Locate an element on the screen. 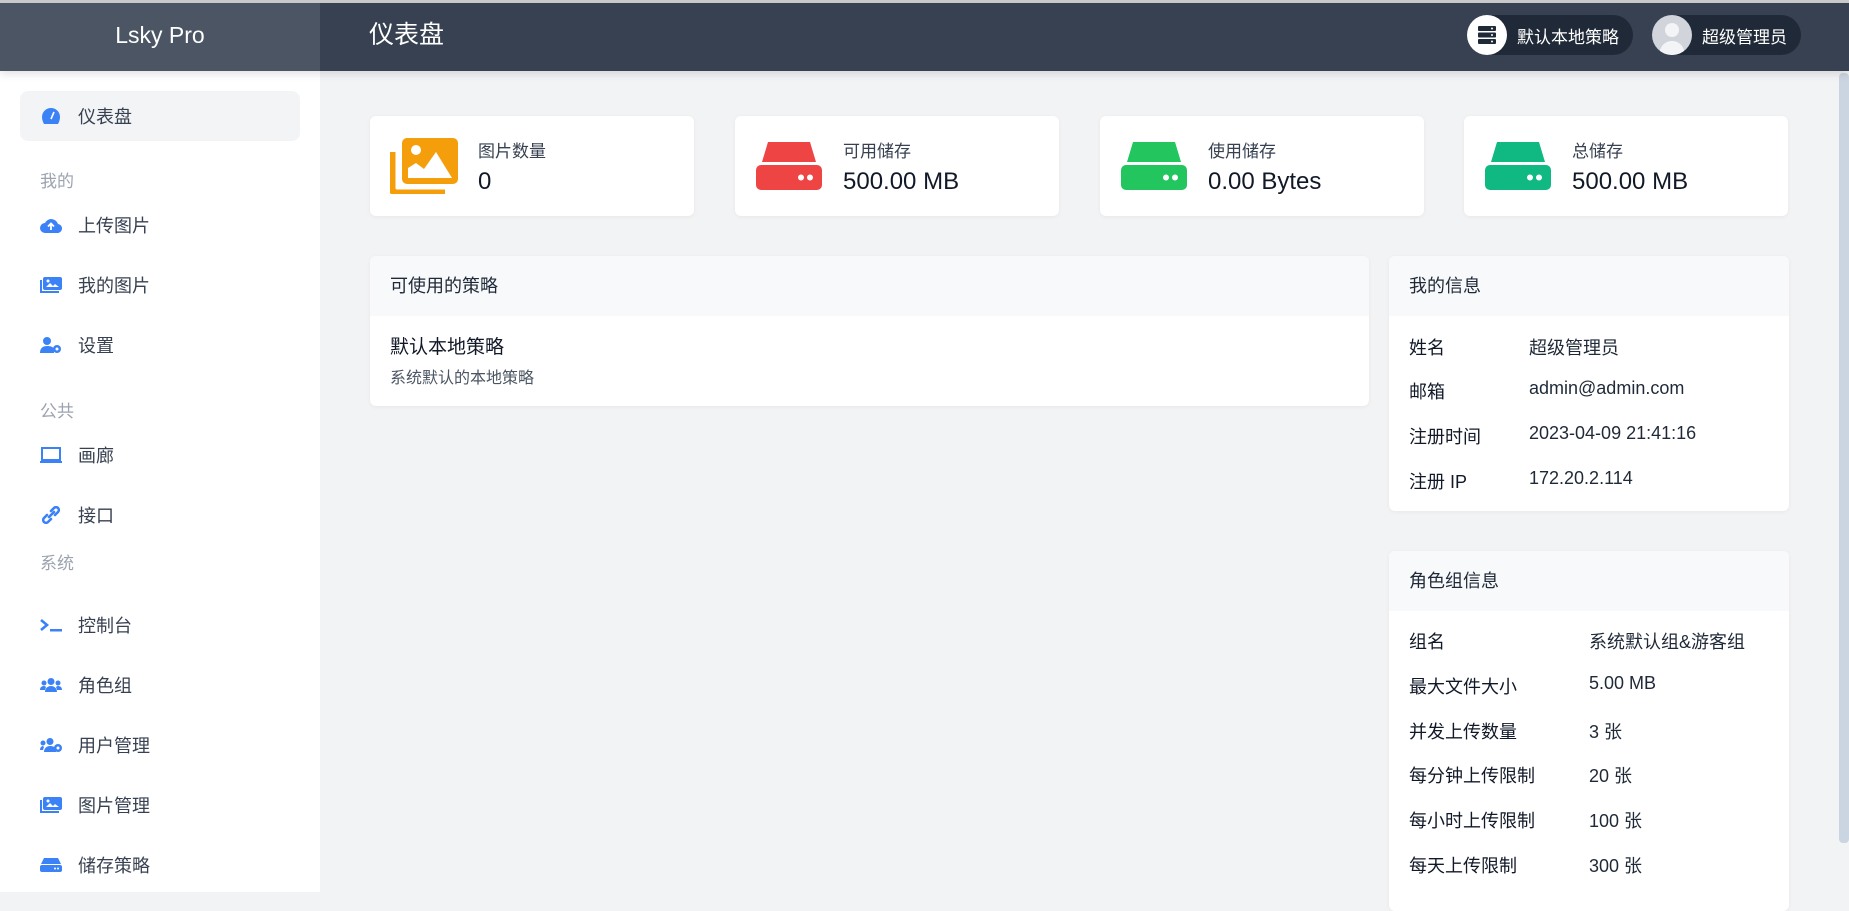 The image size is (1849, 911). info-row-registered-at: 注册时间 2023-04-09 21:41:16 is located at coordinates (1552, 436).